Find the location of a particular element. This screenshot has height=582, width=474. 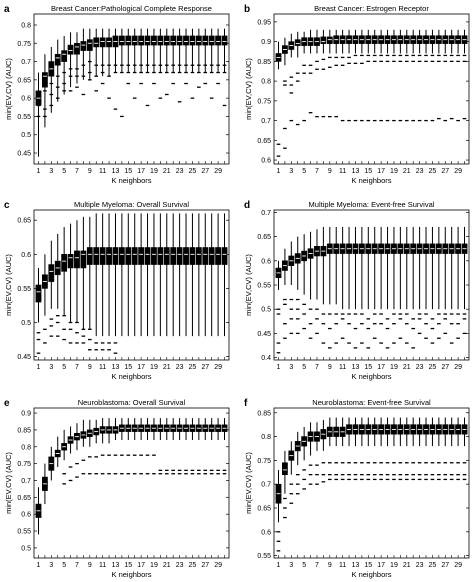

y-tick-label: 0.45 is located at coordinates (264, 334).